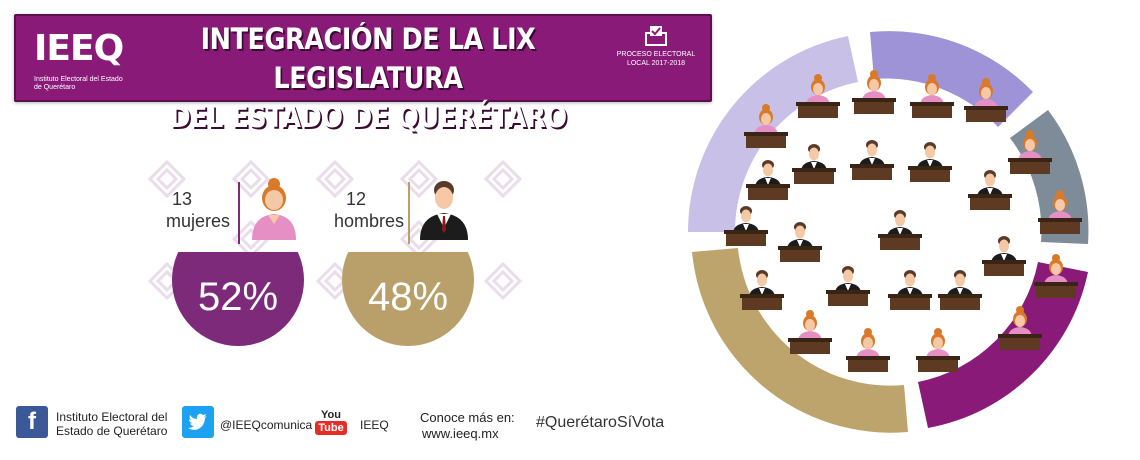 The height and width of the screenshot is (460, 1140). I want to click on women-label: mujeres, so click(197, 221).